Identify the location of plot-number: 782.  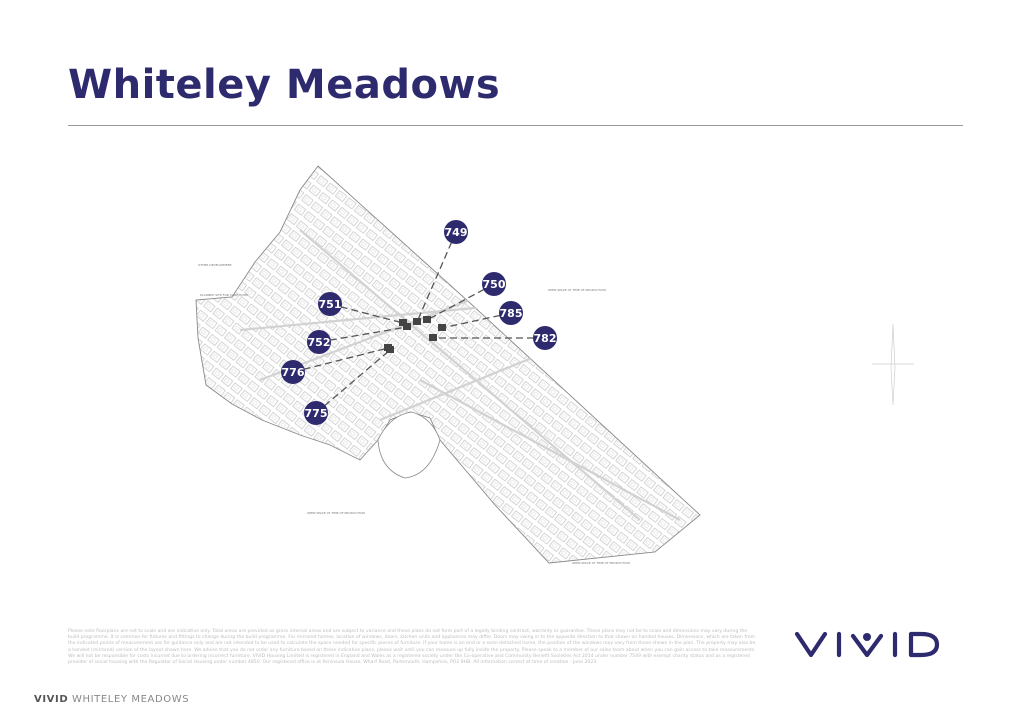
(545, 338).